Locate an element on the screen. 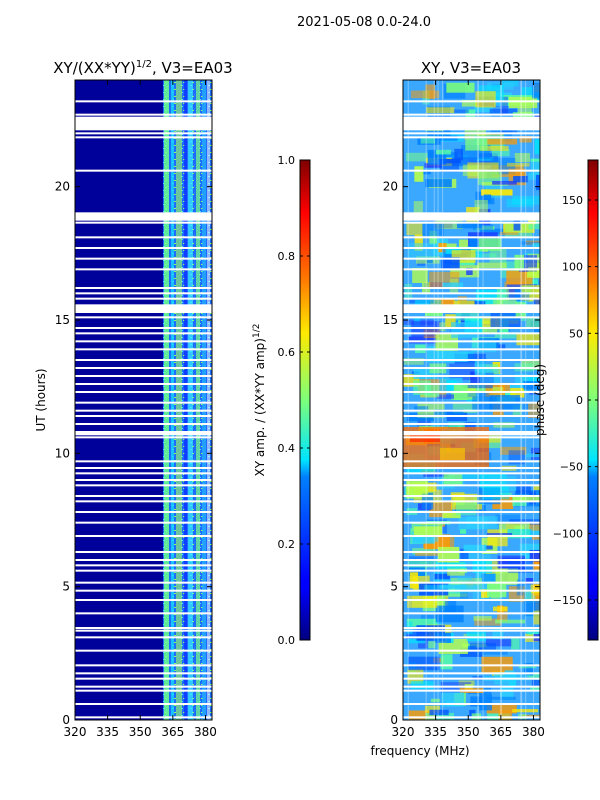 The width and height of the screenshot is (600, 800). phase-panel-title: XY, V3=EA03 is located at coordinates (471, 68).